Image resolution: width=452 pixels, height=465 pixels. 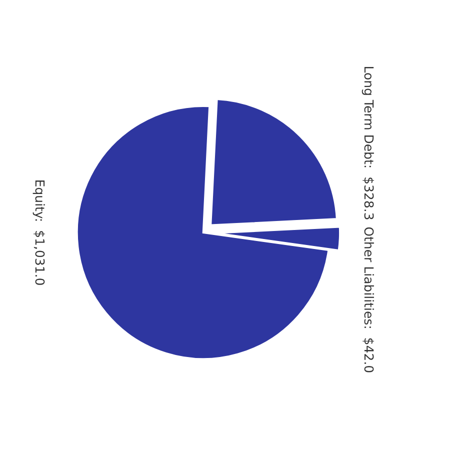 I want to click on slice-label: Other Liabilities: $42.0, so click(x=368, y=299).